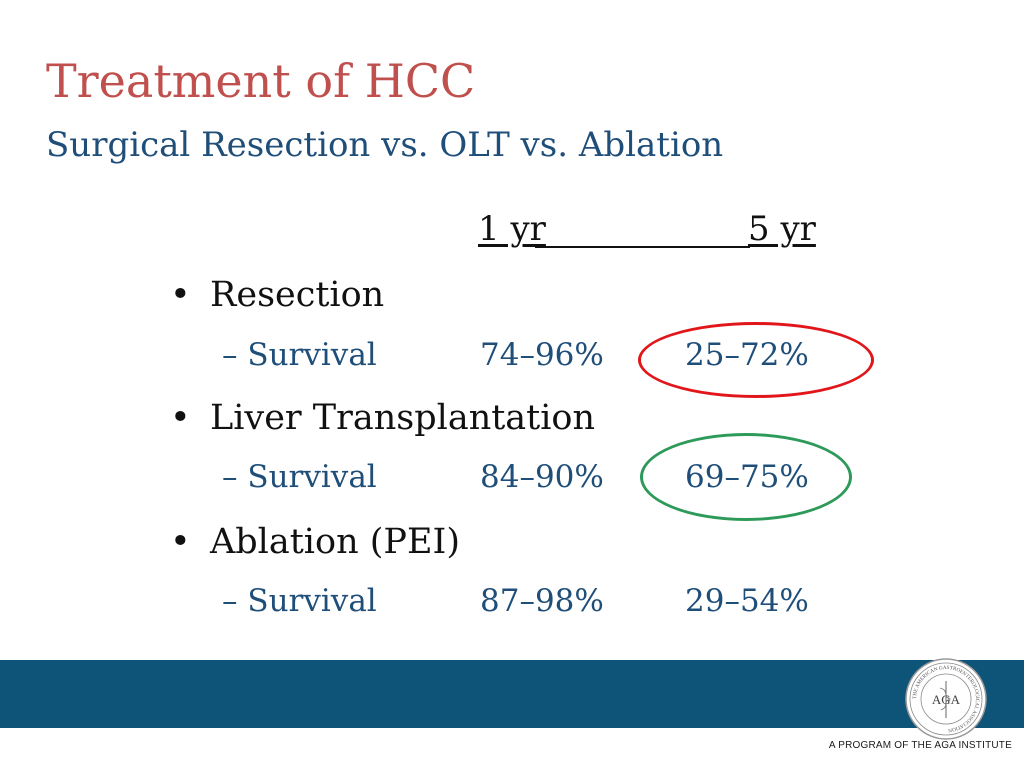  Describe the element at coordinates (297, 295) in the screenshot. I see `category-label: Resection` at that location.